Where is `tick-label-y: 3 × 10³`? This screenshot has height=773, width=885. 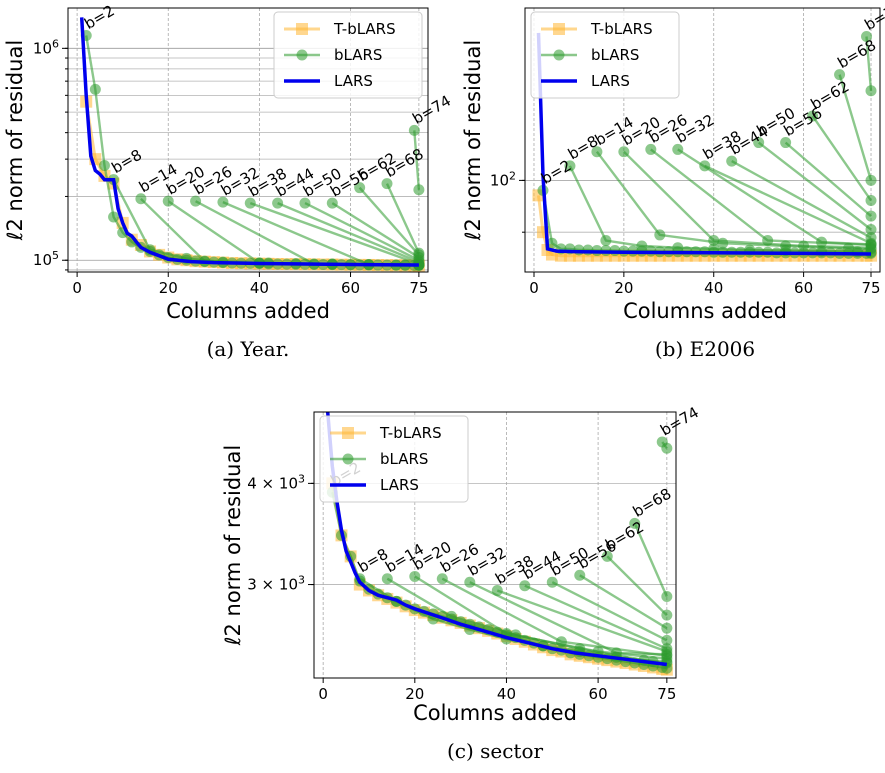 tick-label-y: 3 × 10³ is located at coordinates (276, 583).